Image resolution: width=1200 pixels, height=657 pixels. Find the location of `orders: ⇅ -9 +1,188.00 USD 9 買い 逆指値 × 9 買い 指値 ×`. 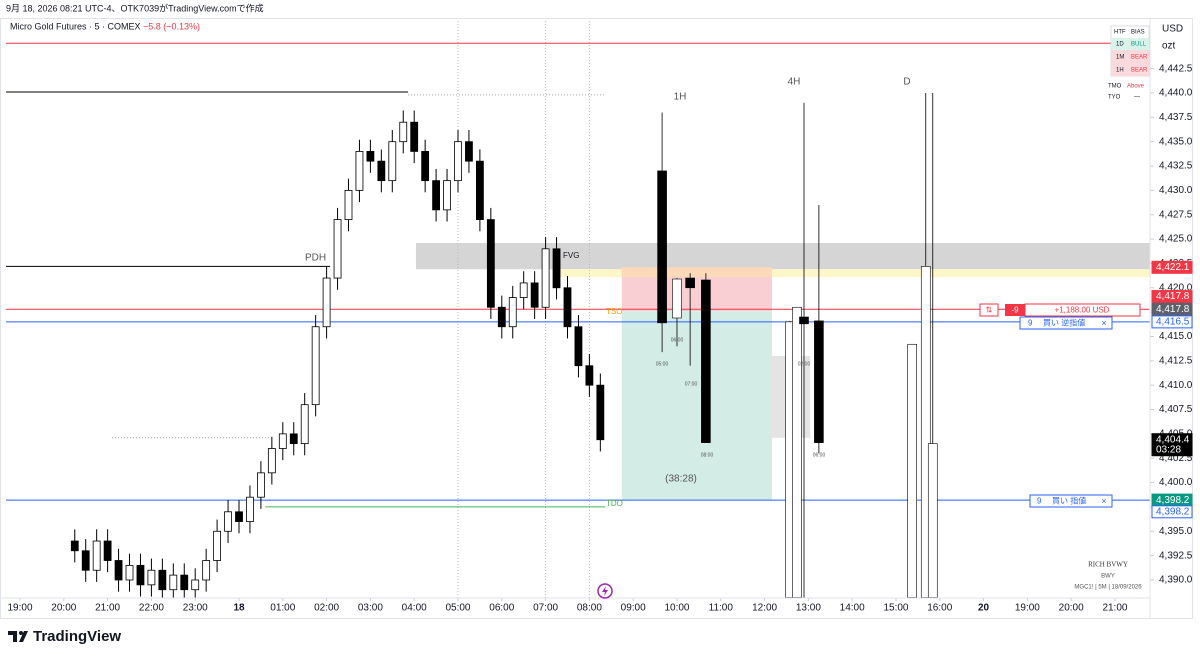

orders: ⇅ -9 +1,188.00 USD 9 買い 逆指値 × 9 買い 指値 × is located at coordinates (1060, 405).